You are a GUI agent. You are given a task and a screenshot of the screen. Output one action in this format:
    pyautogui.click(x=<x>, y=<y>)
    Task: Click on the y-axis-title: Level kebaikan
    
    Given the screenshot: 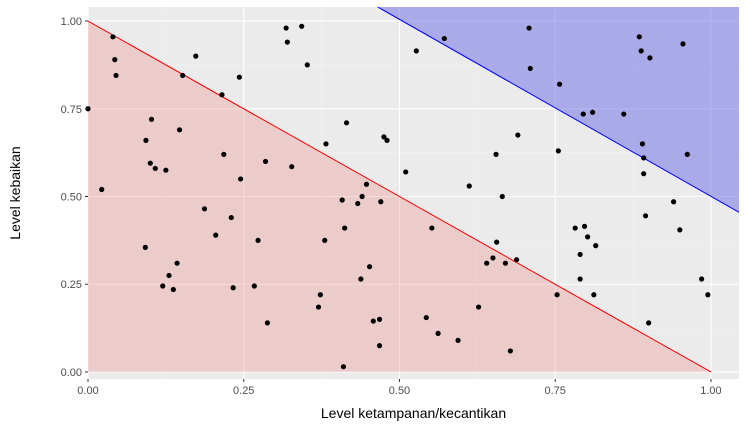 What is the action you would take?
    pyautogui.click(x=15, y=192)
    